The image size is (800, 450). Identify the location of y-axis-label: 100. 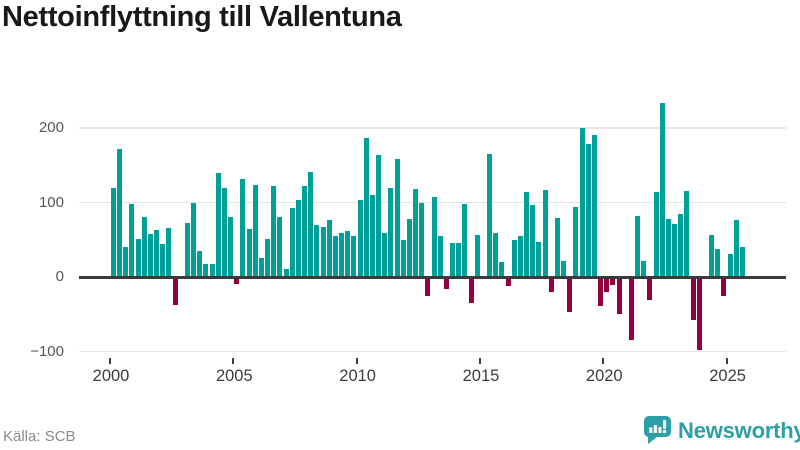
(51, 202).